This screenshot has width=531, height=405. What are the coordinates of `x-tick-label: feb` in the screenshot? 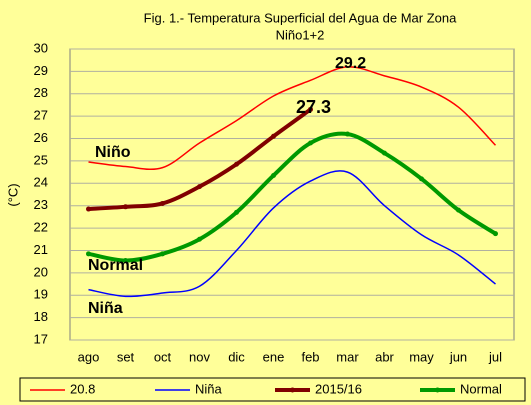 It's located at (310, 356).